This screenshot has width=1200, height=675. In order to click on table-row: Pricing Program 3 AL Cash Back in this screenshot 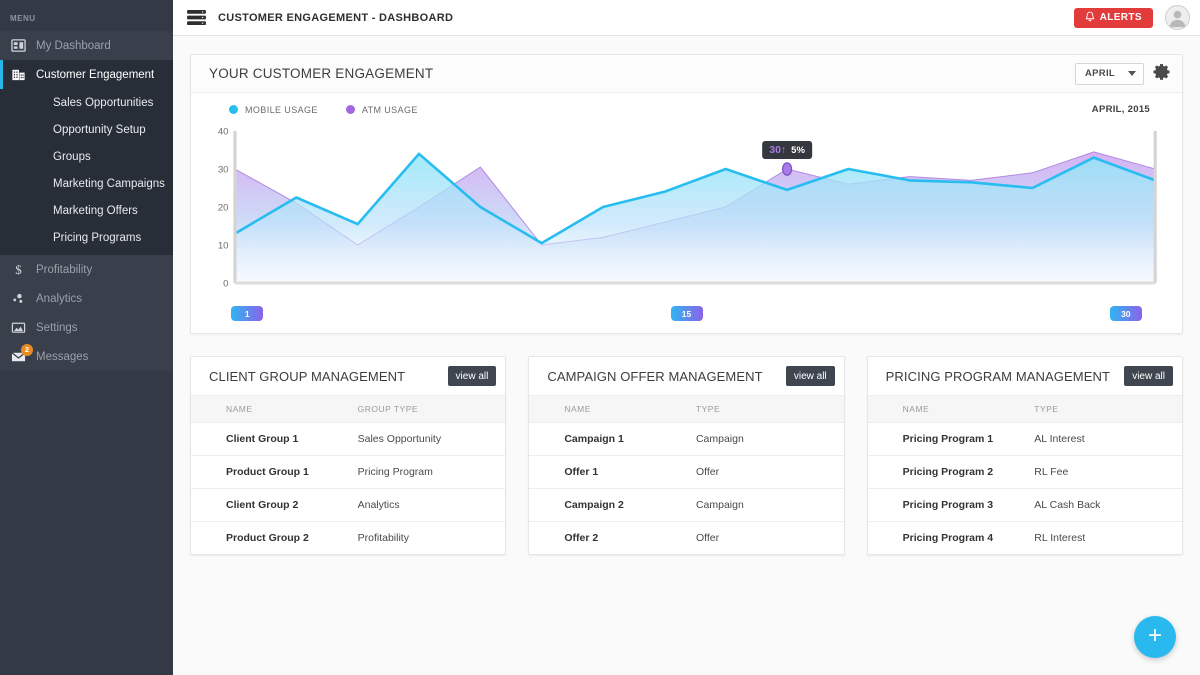, I will do `click(1024, 505)`.